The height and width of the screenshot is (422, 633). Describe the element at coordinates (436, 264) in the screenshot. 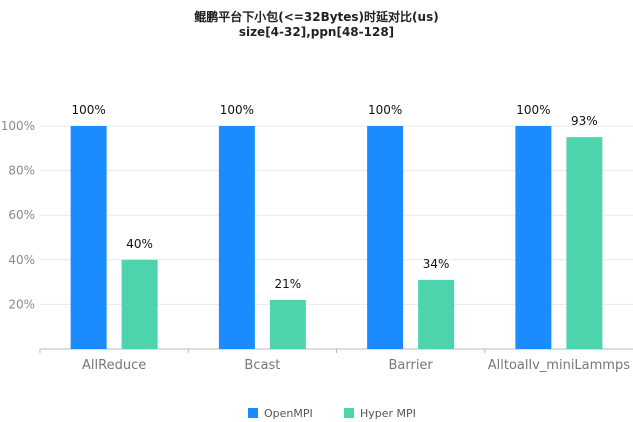

I see `data-label: 34%` at that location.